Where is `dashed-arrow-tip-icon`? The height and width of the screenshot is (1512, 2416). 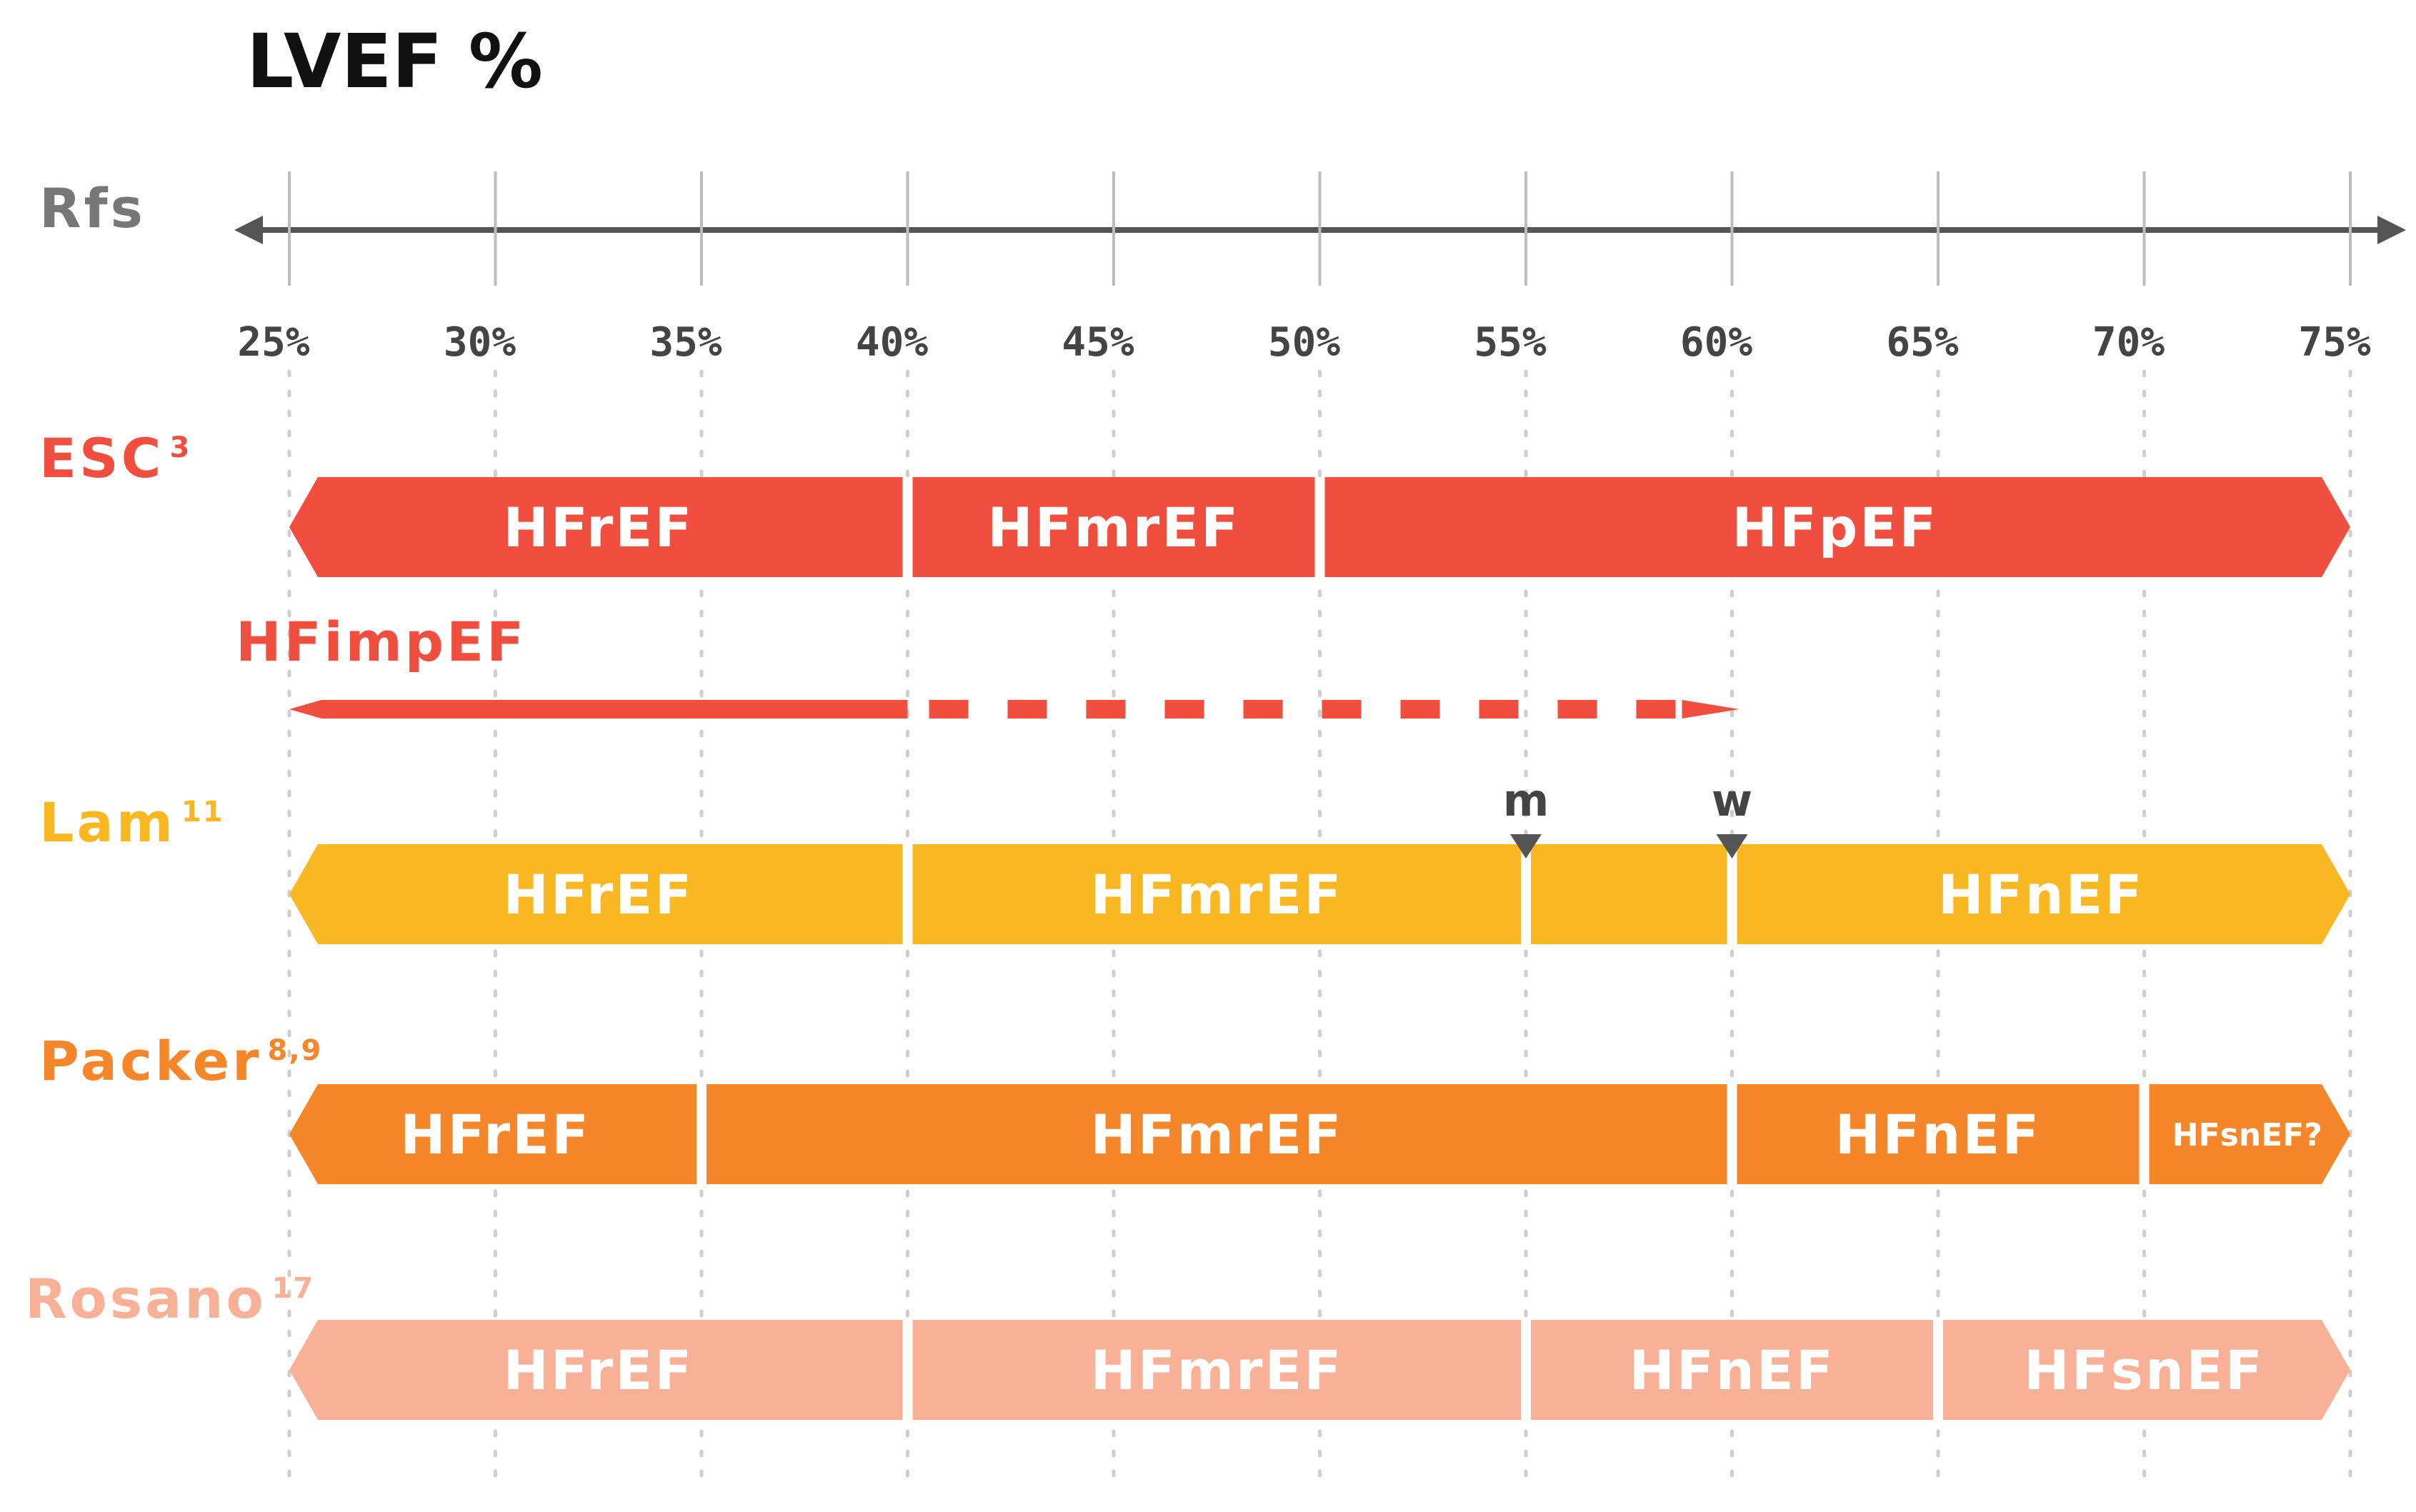 dashed-arrow-tip-icon is located at coordinates (1710, 709).